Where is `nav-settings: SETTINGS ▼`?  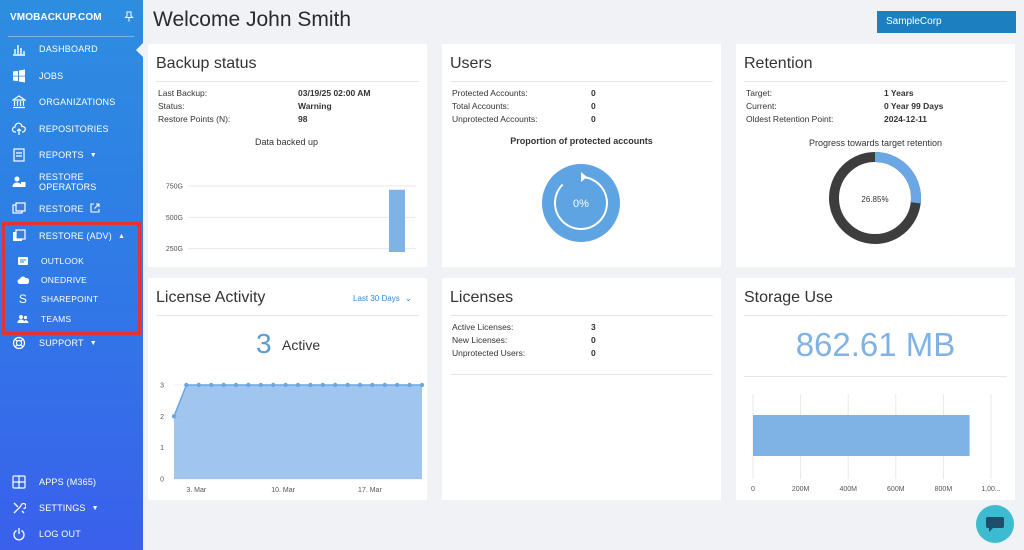
nav-settings: SETTINGS ▼ is located at coordinates (71, 508).